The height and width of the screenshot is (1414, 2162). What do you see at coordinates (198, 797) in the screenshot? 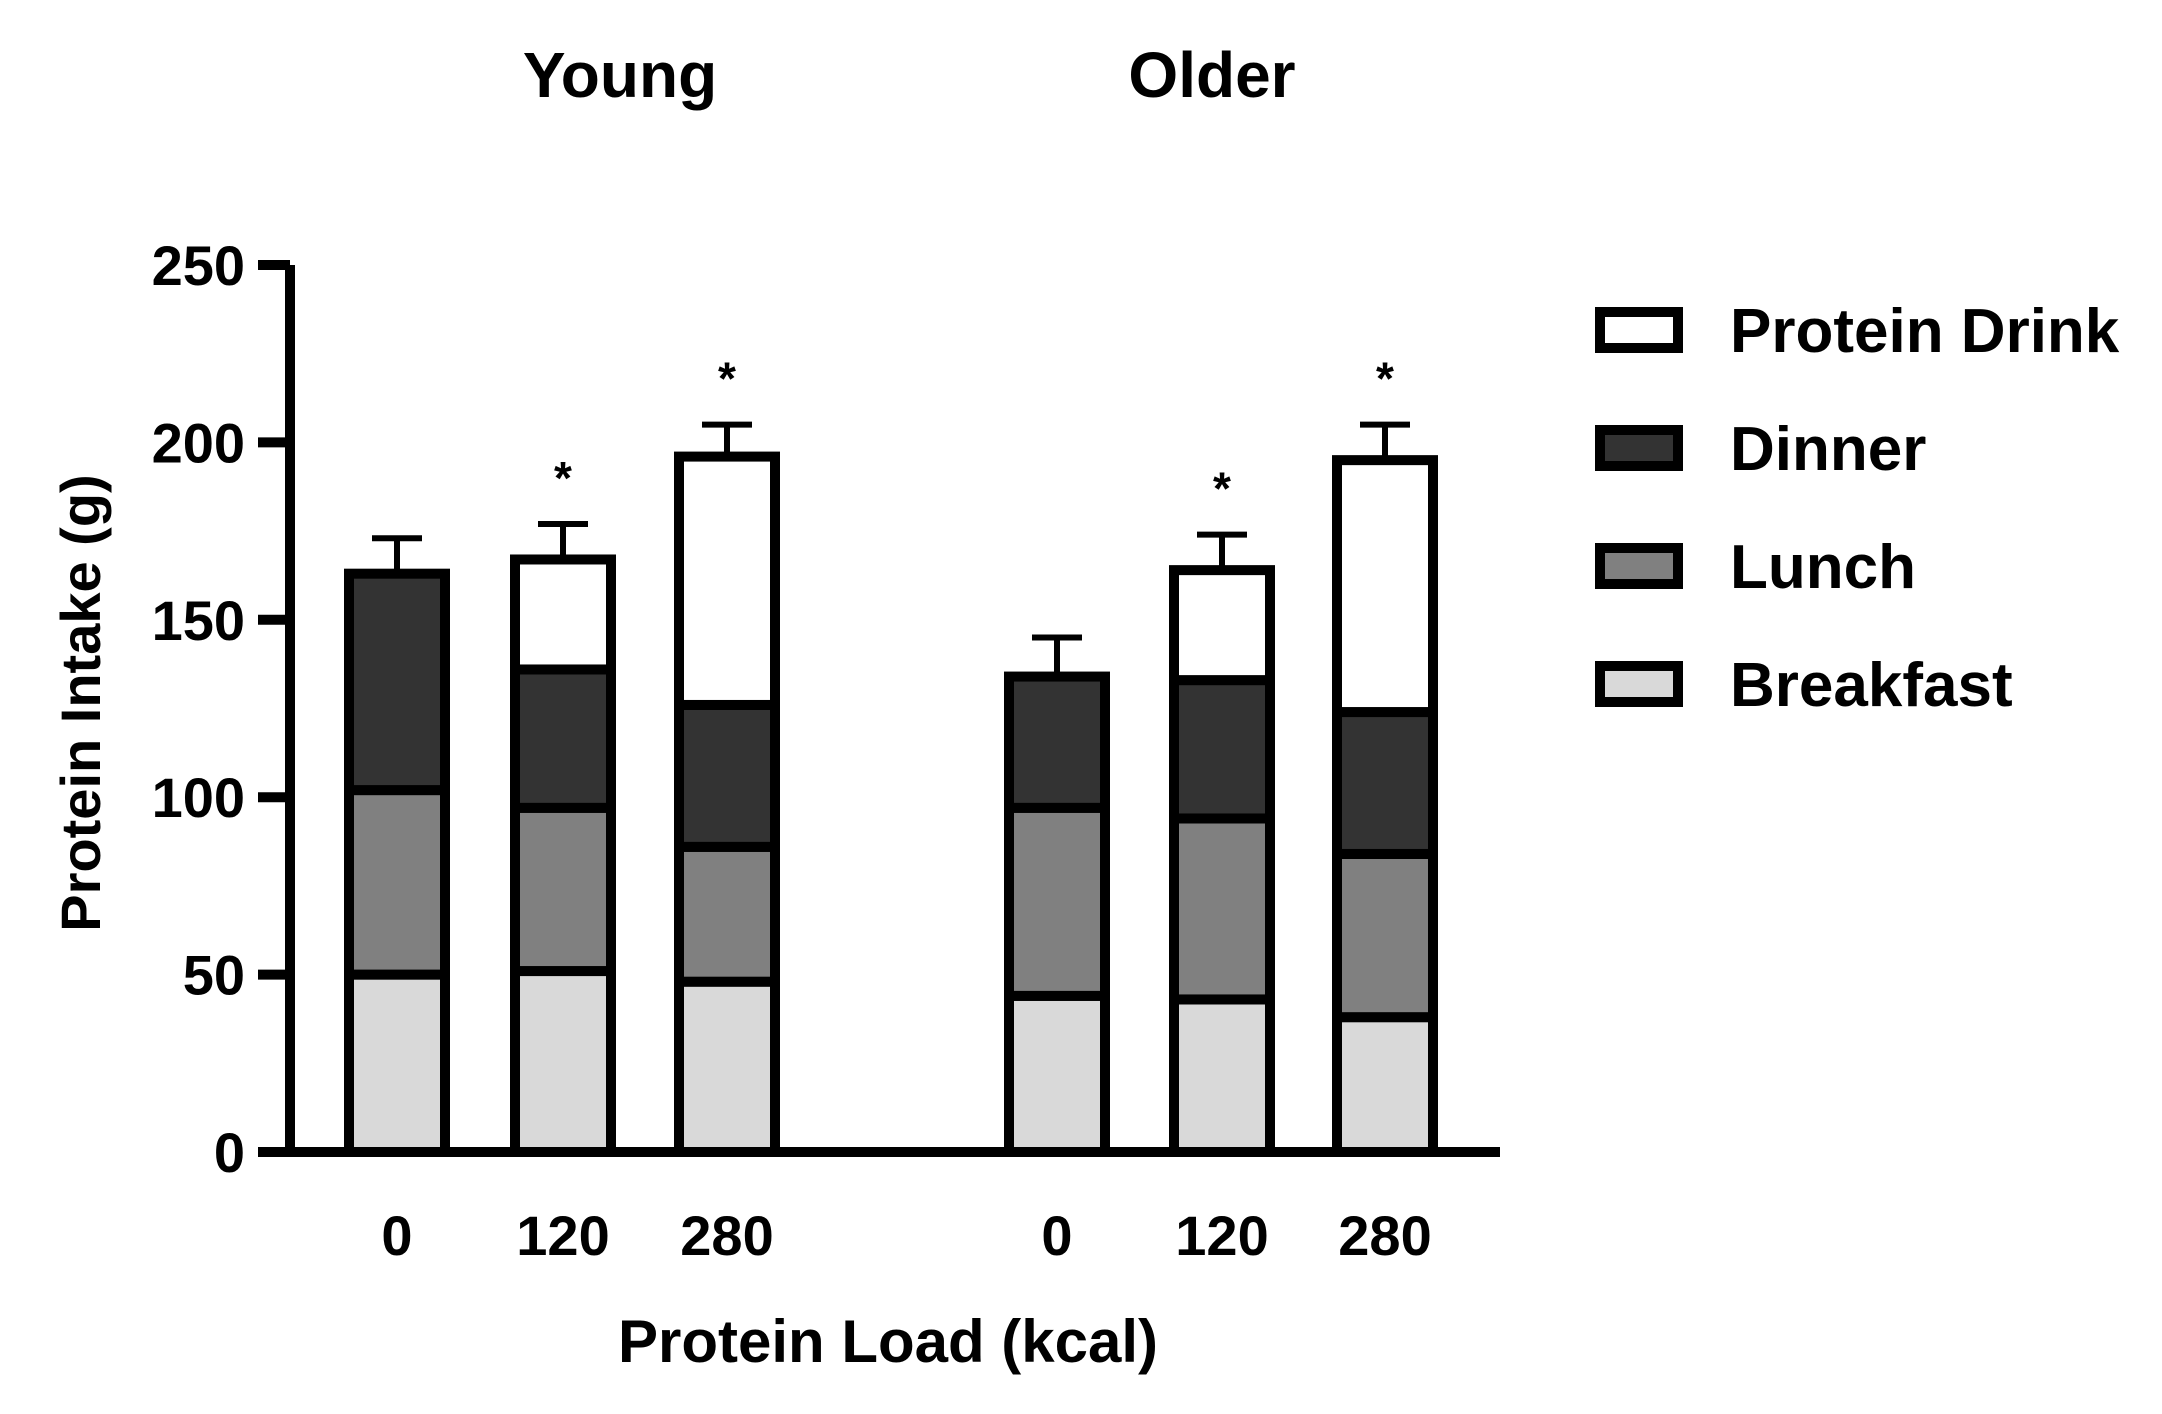
I see `y-tick-label: 100` at bounding box center [198, 797].